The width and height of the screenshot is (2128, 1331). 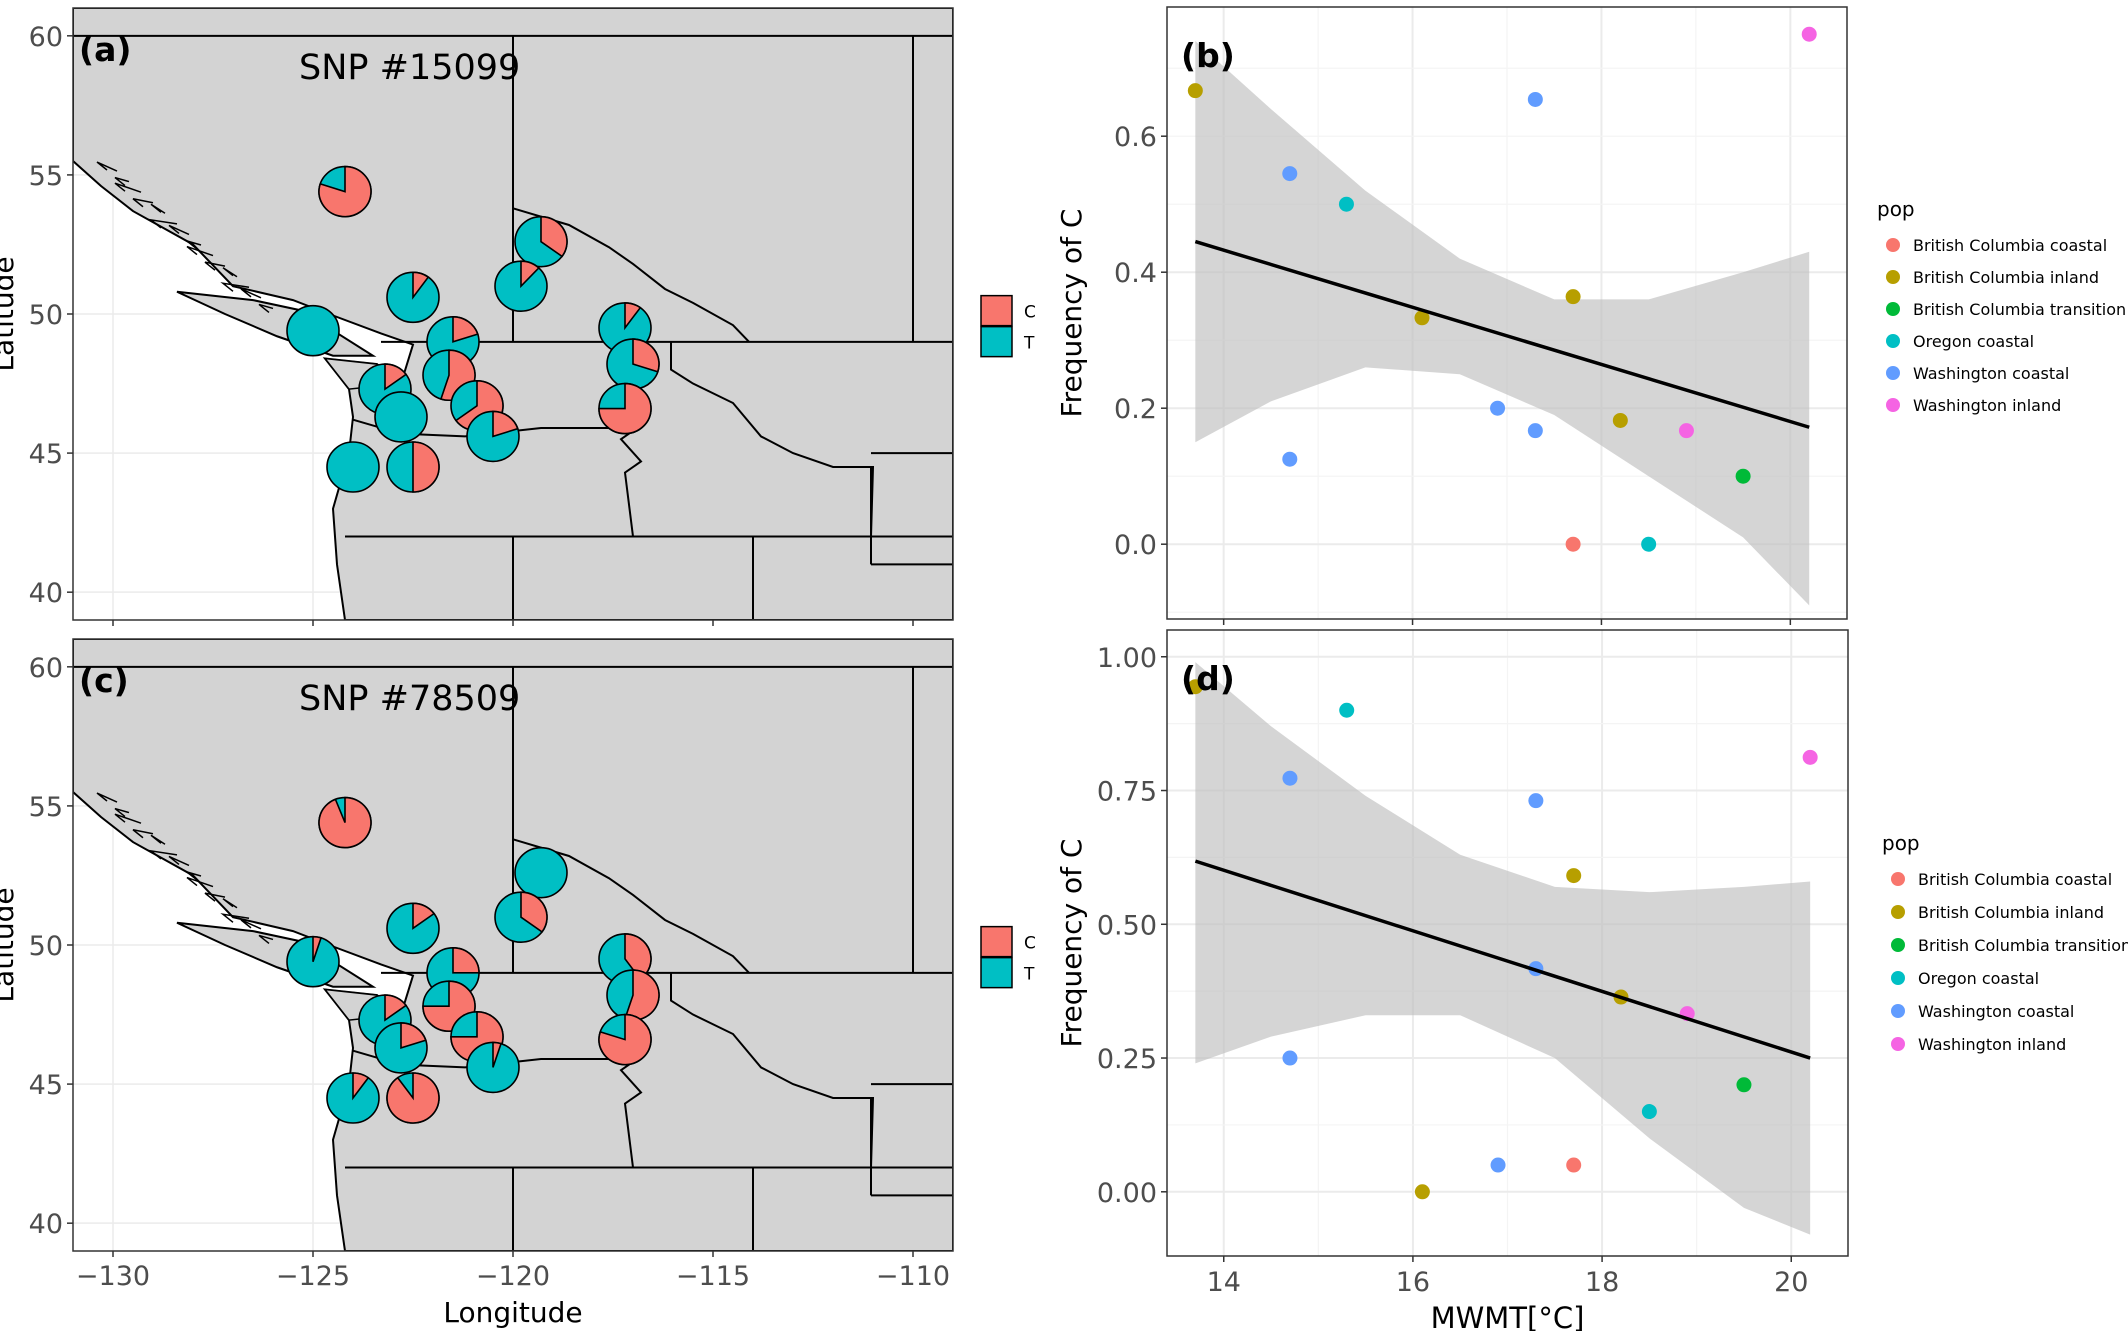 What do you see at coordinates (46, 946) in the screenshot?
I see `y-tick-label: 50` at bounding box center [46, 946].